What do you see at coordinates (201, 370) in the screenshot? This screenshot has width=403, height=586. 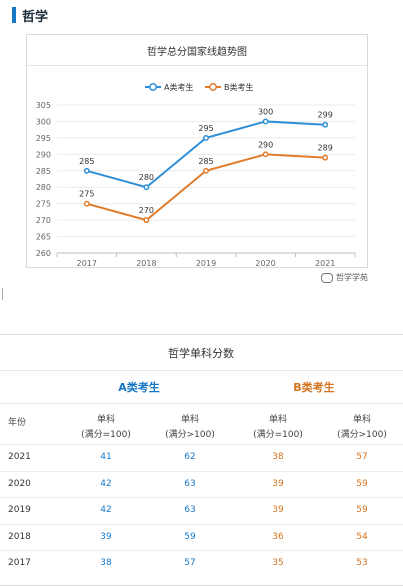 I see `table-title-divider` at bounding box center [201, 370].